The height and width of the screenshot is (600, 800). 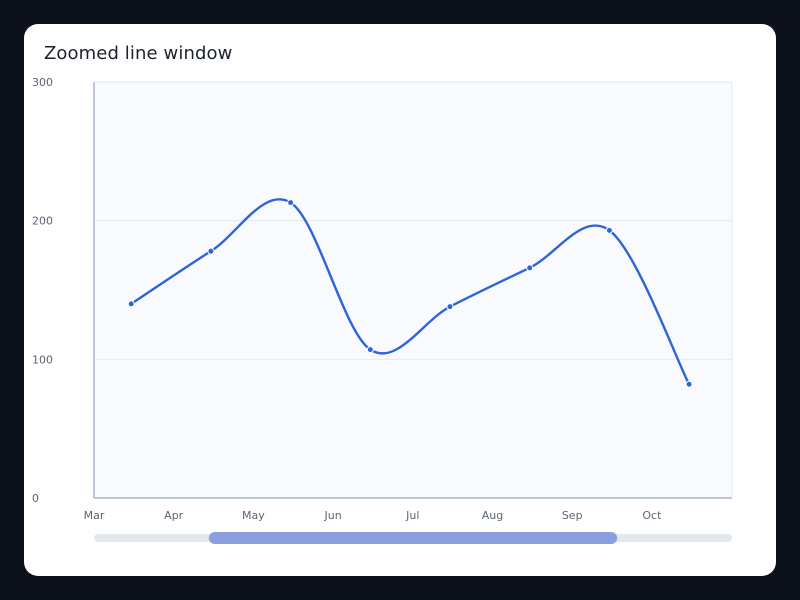 What do you see at coordinates (333, 515) in the screenshot?
I see `x-tick-label-jun: Jun` at bounding box center [333, 515].